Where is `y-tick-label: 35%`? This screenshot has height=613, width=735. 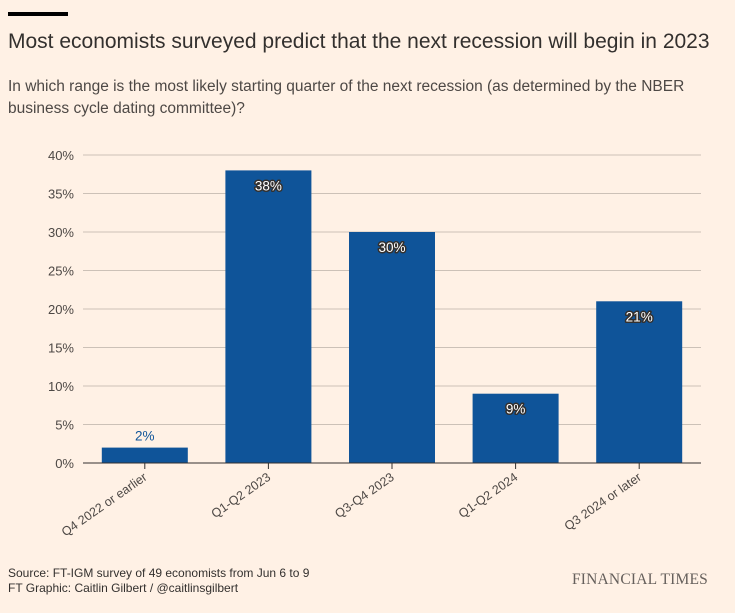
y-tick-label: 35% is located at coordinates (61, 194).